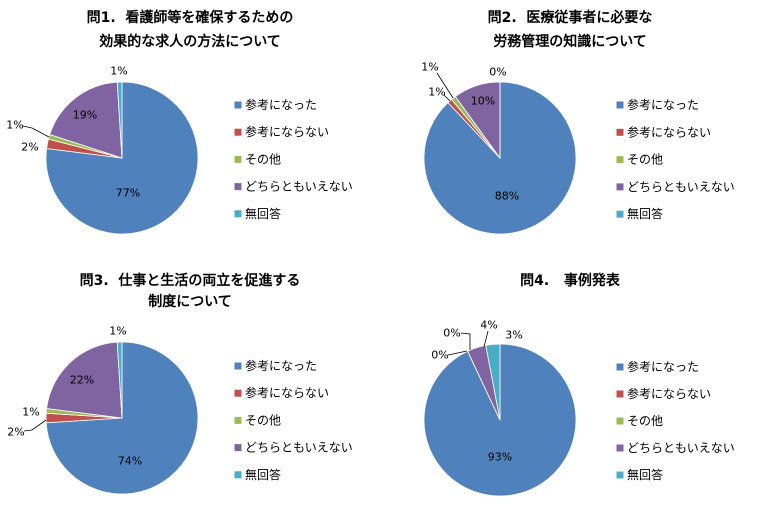 The image size is (758, 523). I want to click on chart-3-data-label-useful: 74%, so click(130, 461).